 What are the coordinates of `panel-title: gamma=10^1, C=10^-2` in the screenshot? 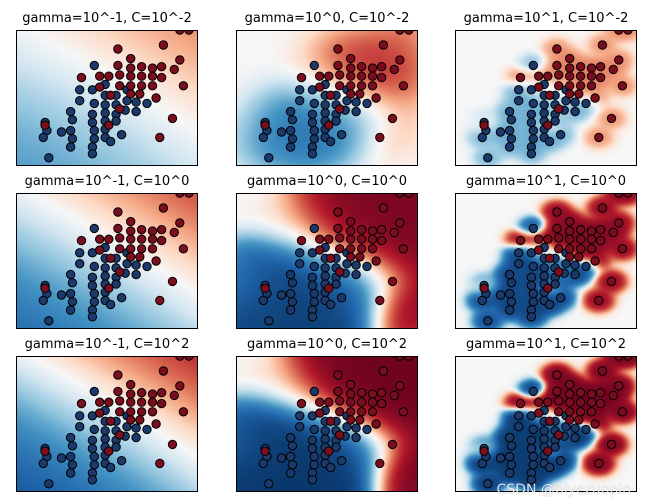 It's located at (546, 18).